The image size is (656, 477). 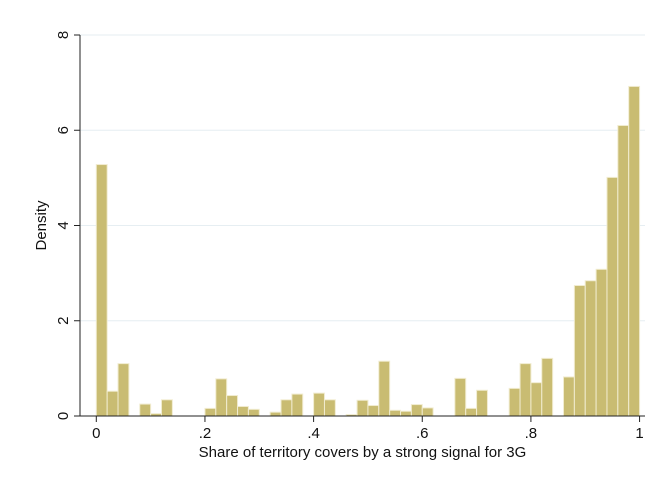 What do you see at coordinates (41, 225) in the screenshot?
I see `y-axis-title: Density` at bounding box center [41, 225].